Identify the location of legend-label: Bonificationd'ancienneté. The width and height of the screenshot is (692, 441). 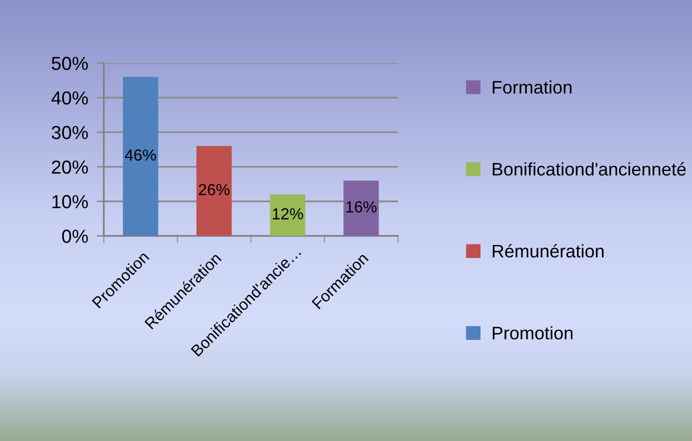
(589, 169).